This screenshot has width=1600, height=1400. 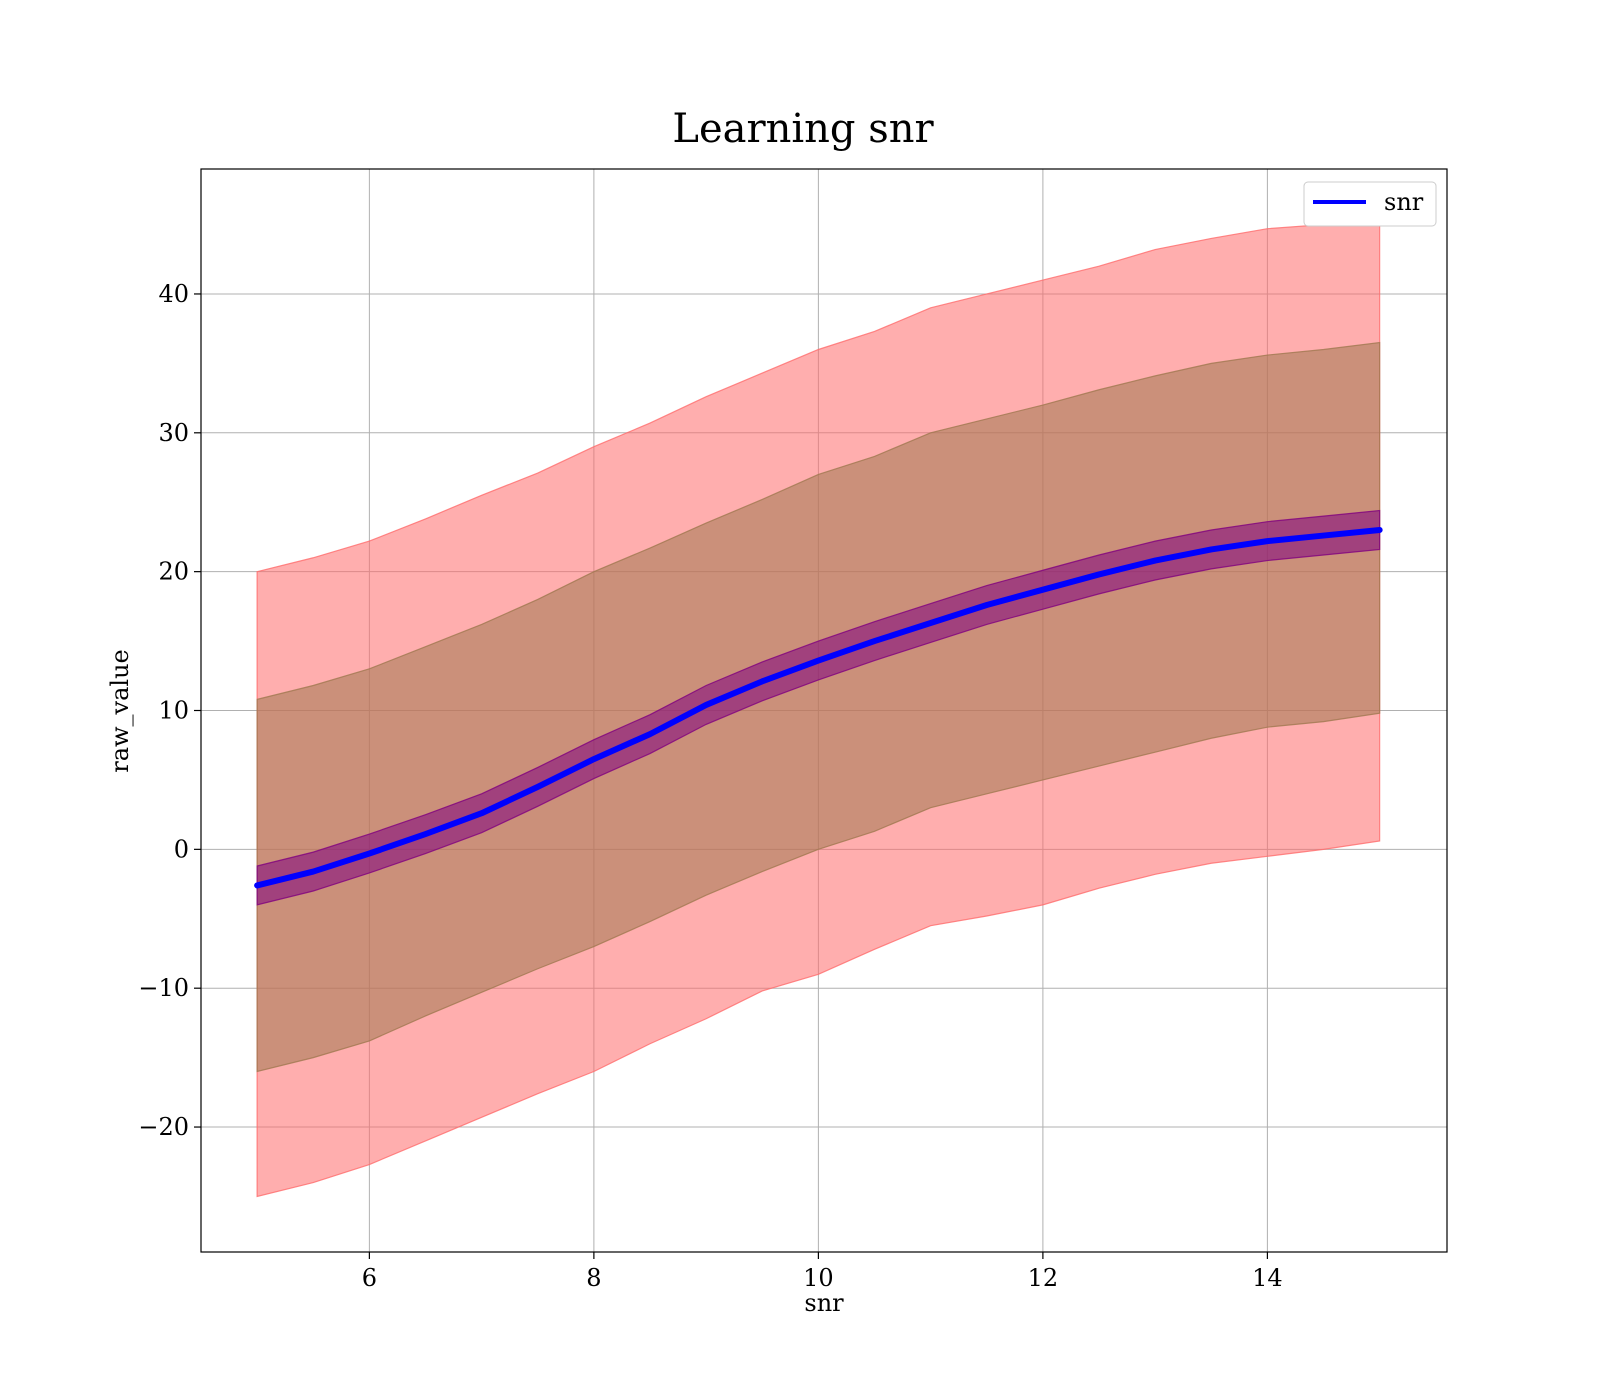 What do you see at coordinates (173, 711) in the screenshot?
I see `y-tick-label: 10` at bounding box center [173, 711].